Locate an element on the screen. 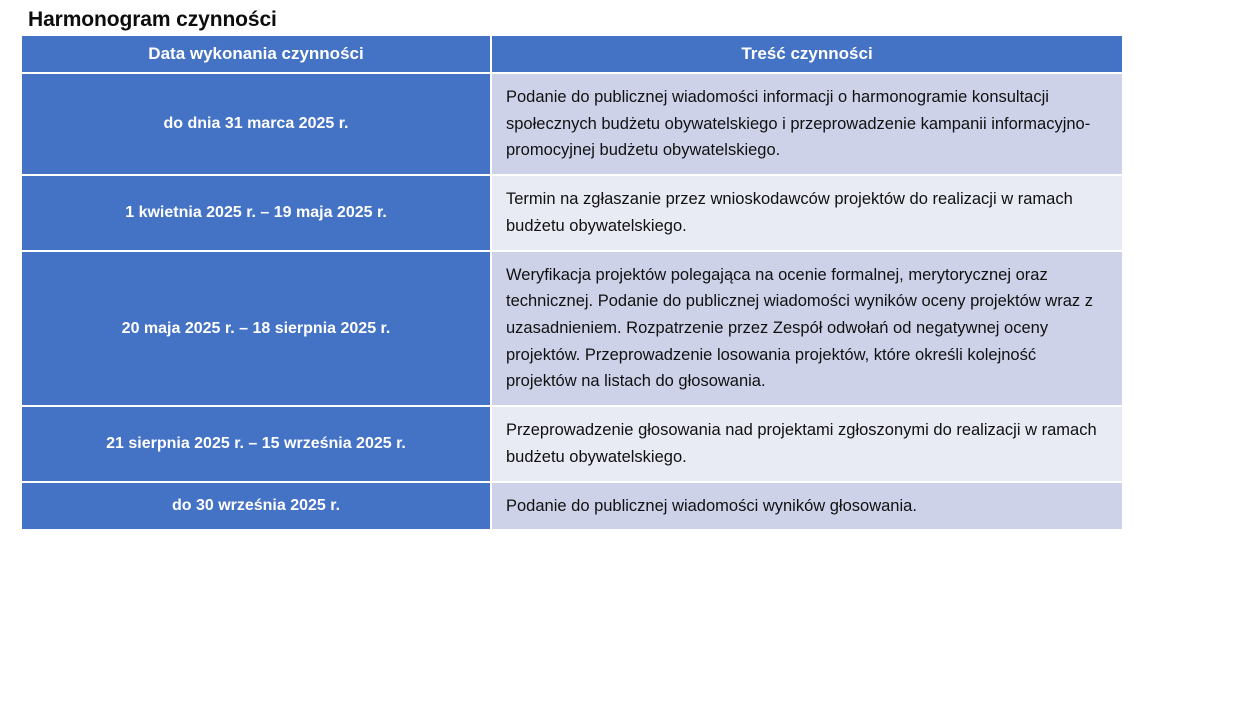  watermark-line-1: coza is located at coordinates (1142, 39).